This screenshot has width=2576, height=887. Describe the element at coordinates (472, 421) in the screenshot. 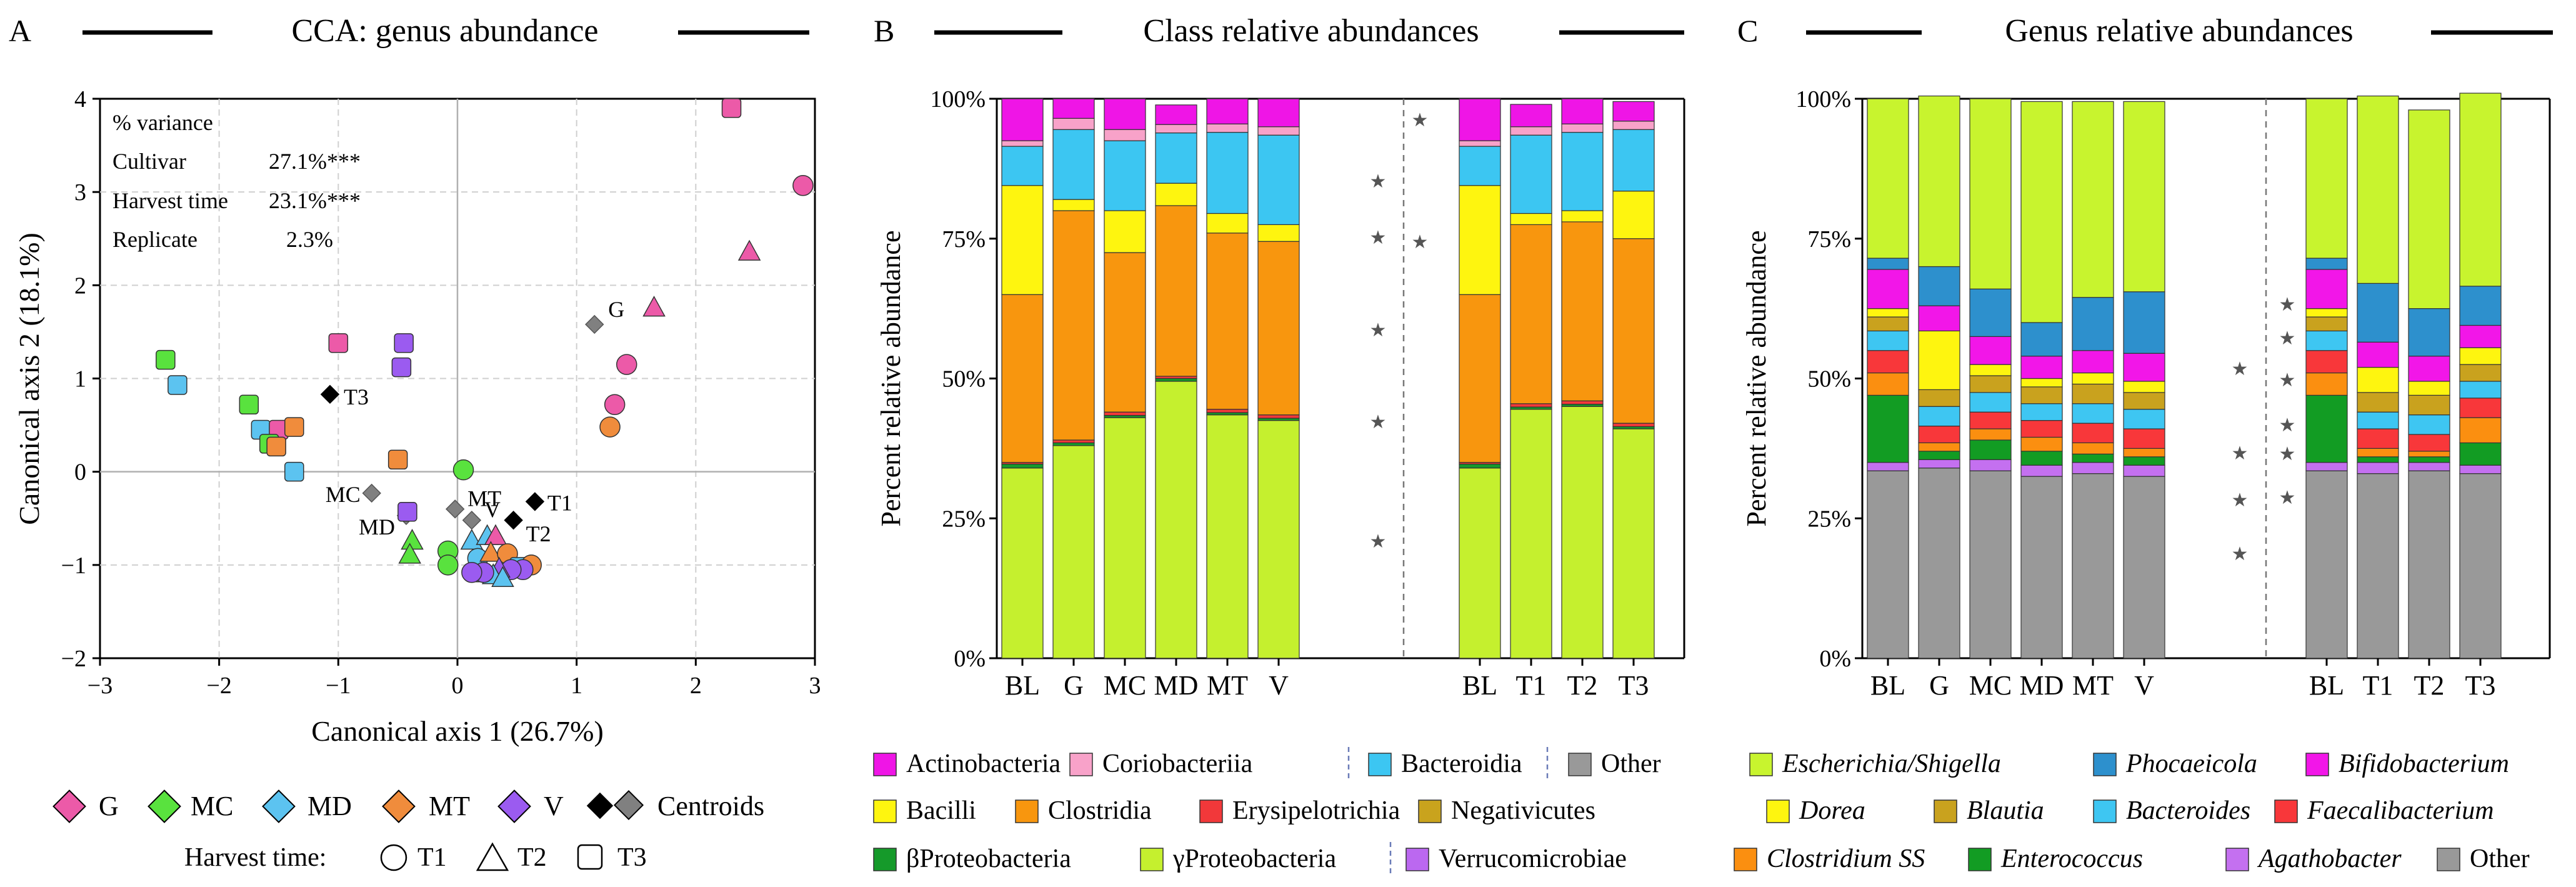

I see `panel-a-centroids: G T3 MC MT MD V T1 T2` at that location.